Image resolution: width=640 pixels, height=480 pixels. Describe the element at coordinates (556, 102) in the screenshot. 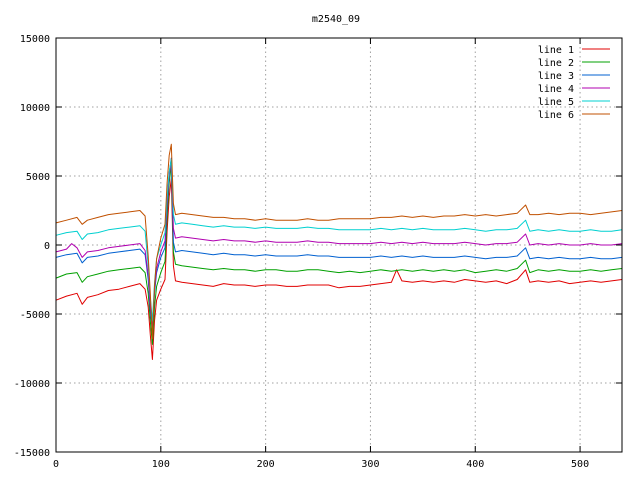

I see `legend-label: line 5` at that location.